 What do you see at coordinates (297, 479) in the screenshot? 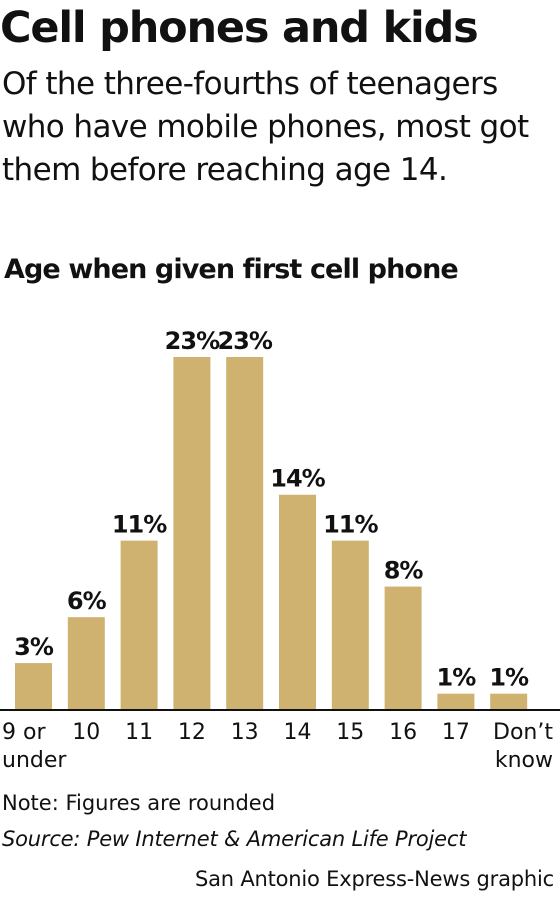
I see `bar-value-label-5: 14%` at bounding box center [297, 479].